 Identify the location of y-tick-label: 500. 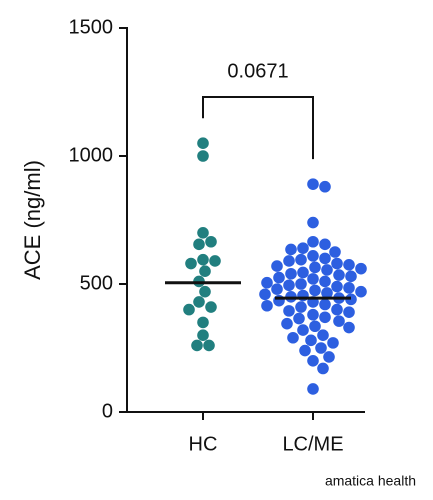
(96, 283).